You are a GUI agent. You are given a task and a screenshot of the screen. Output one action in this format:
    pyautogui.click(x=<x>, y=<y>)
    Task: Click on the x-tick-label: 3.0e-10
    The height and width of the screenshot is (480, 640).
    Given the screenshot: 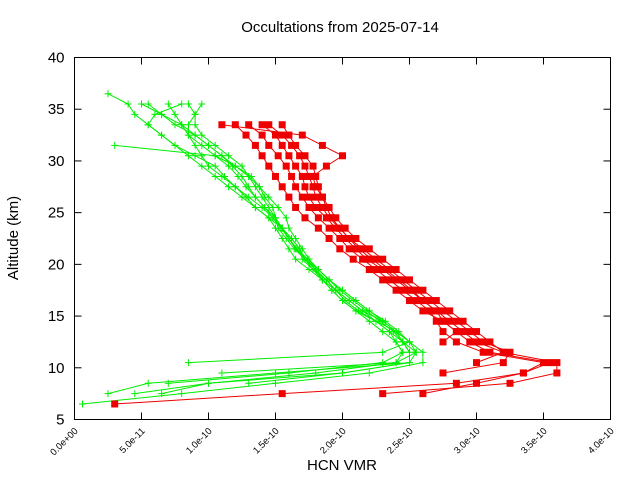 What is the action you would take?
    pyautogui.click(x=467, y=441)
    